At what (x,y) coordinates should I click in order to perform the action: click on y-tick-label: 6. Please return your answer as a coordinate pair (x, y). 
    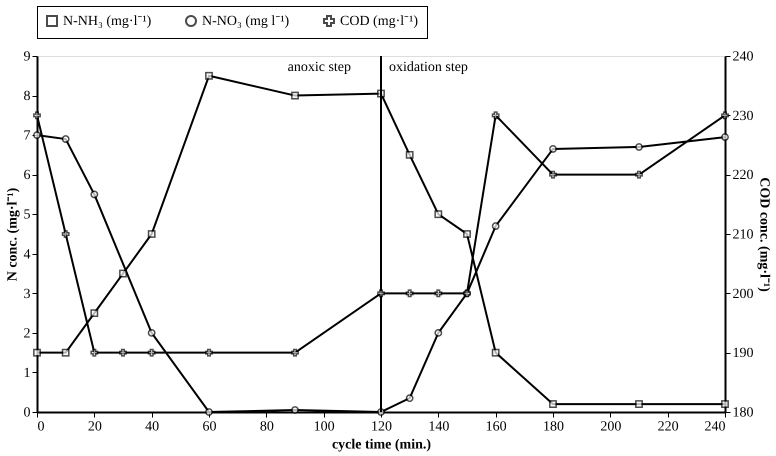
    Looking at the image, I should click on (27, 176).